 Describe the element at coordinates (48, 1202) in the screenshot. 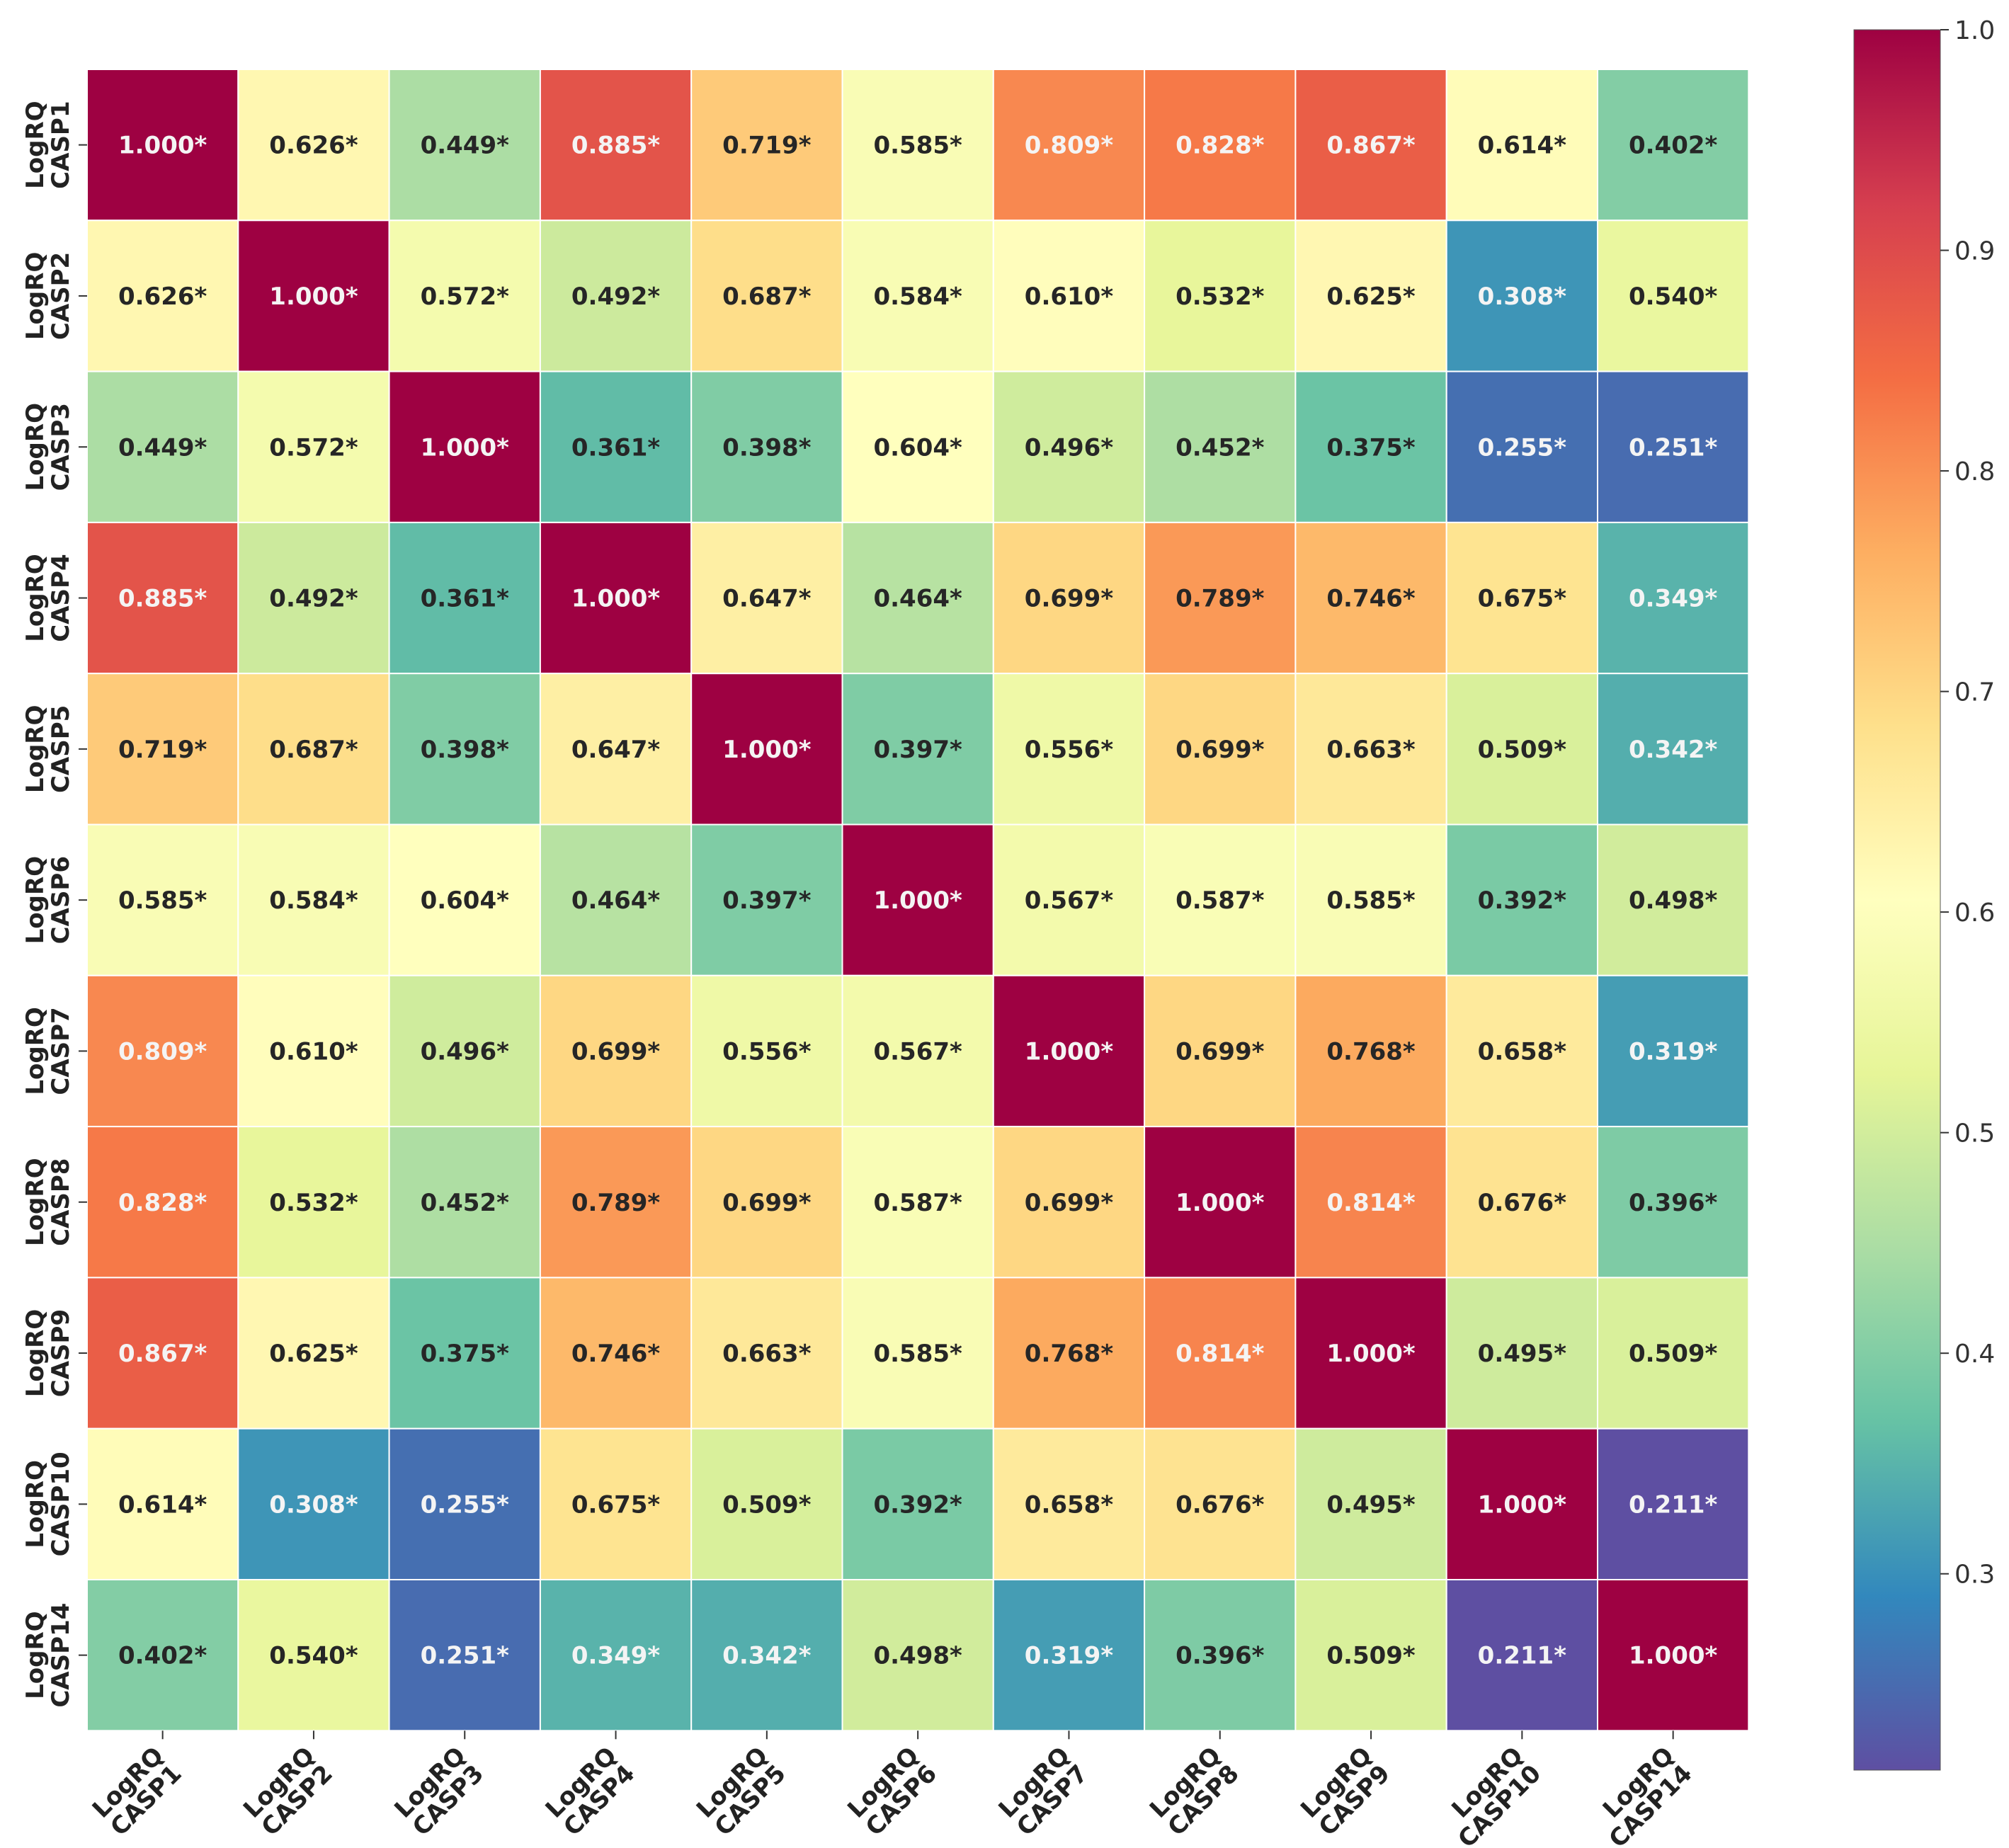

I see `y-tick-label: LogRQCASP8` at that location.